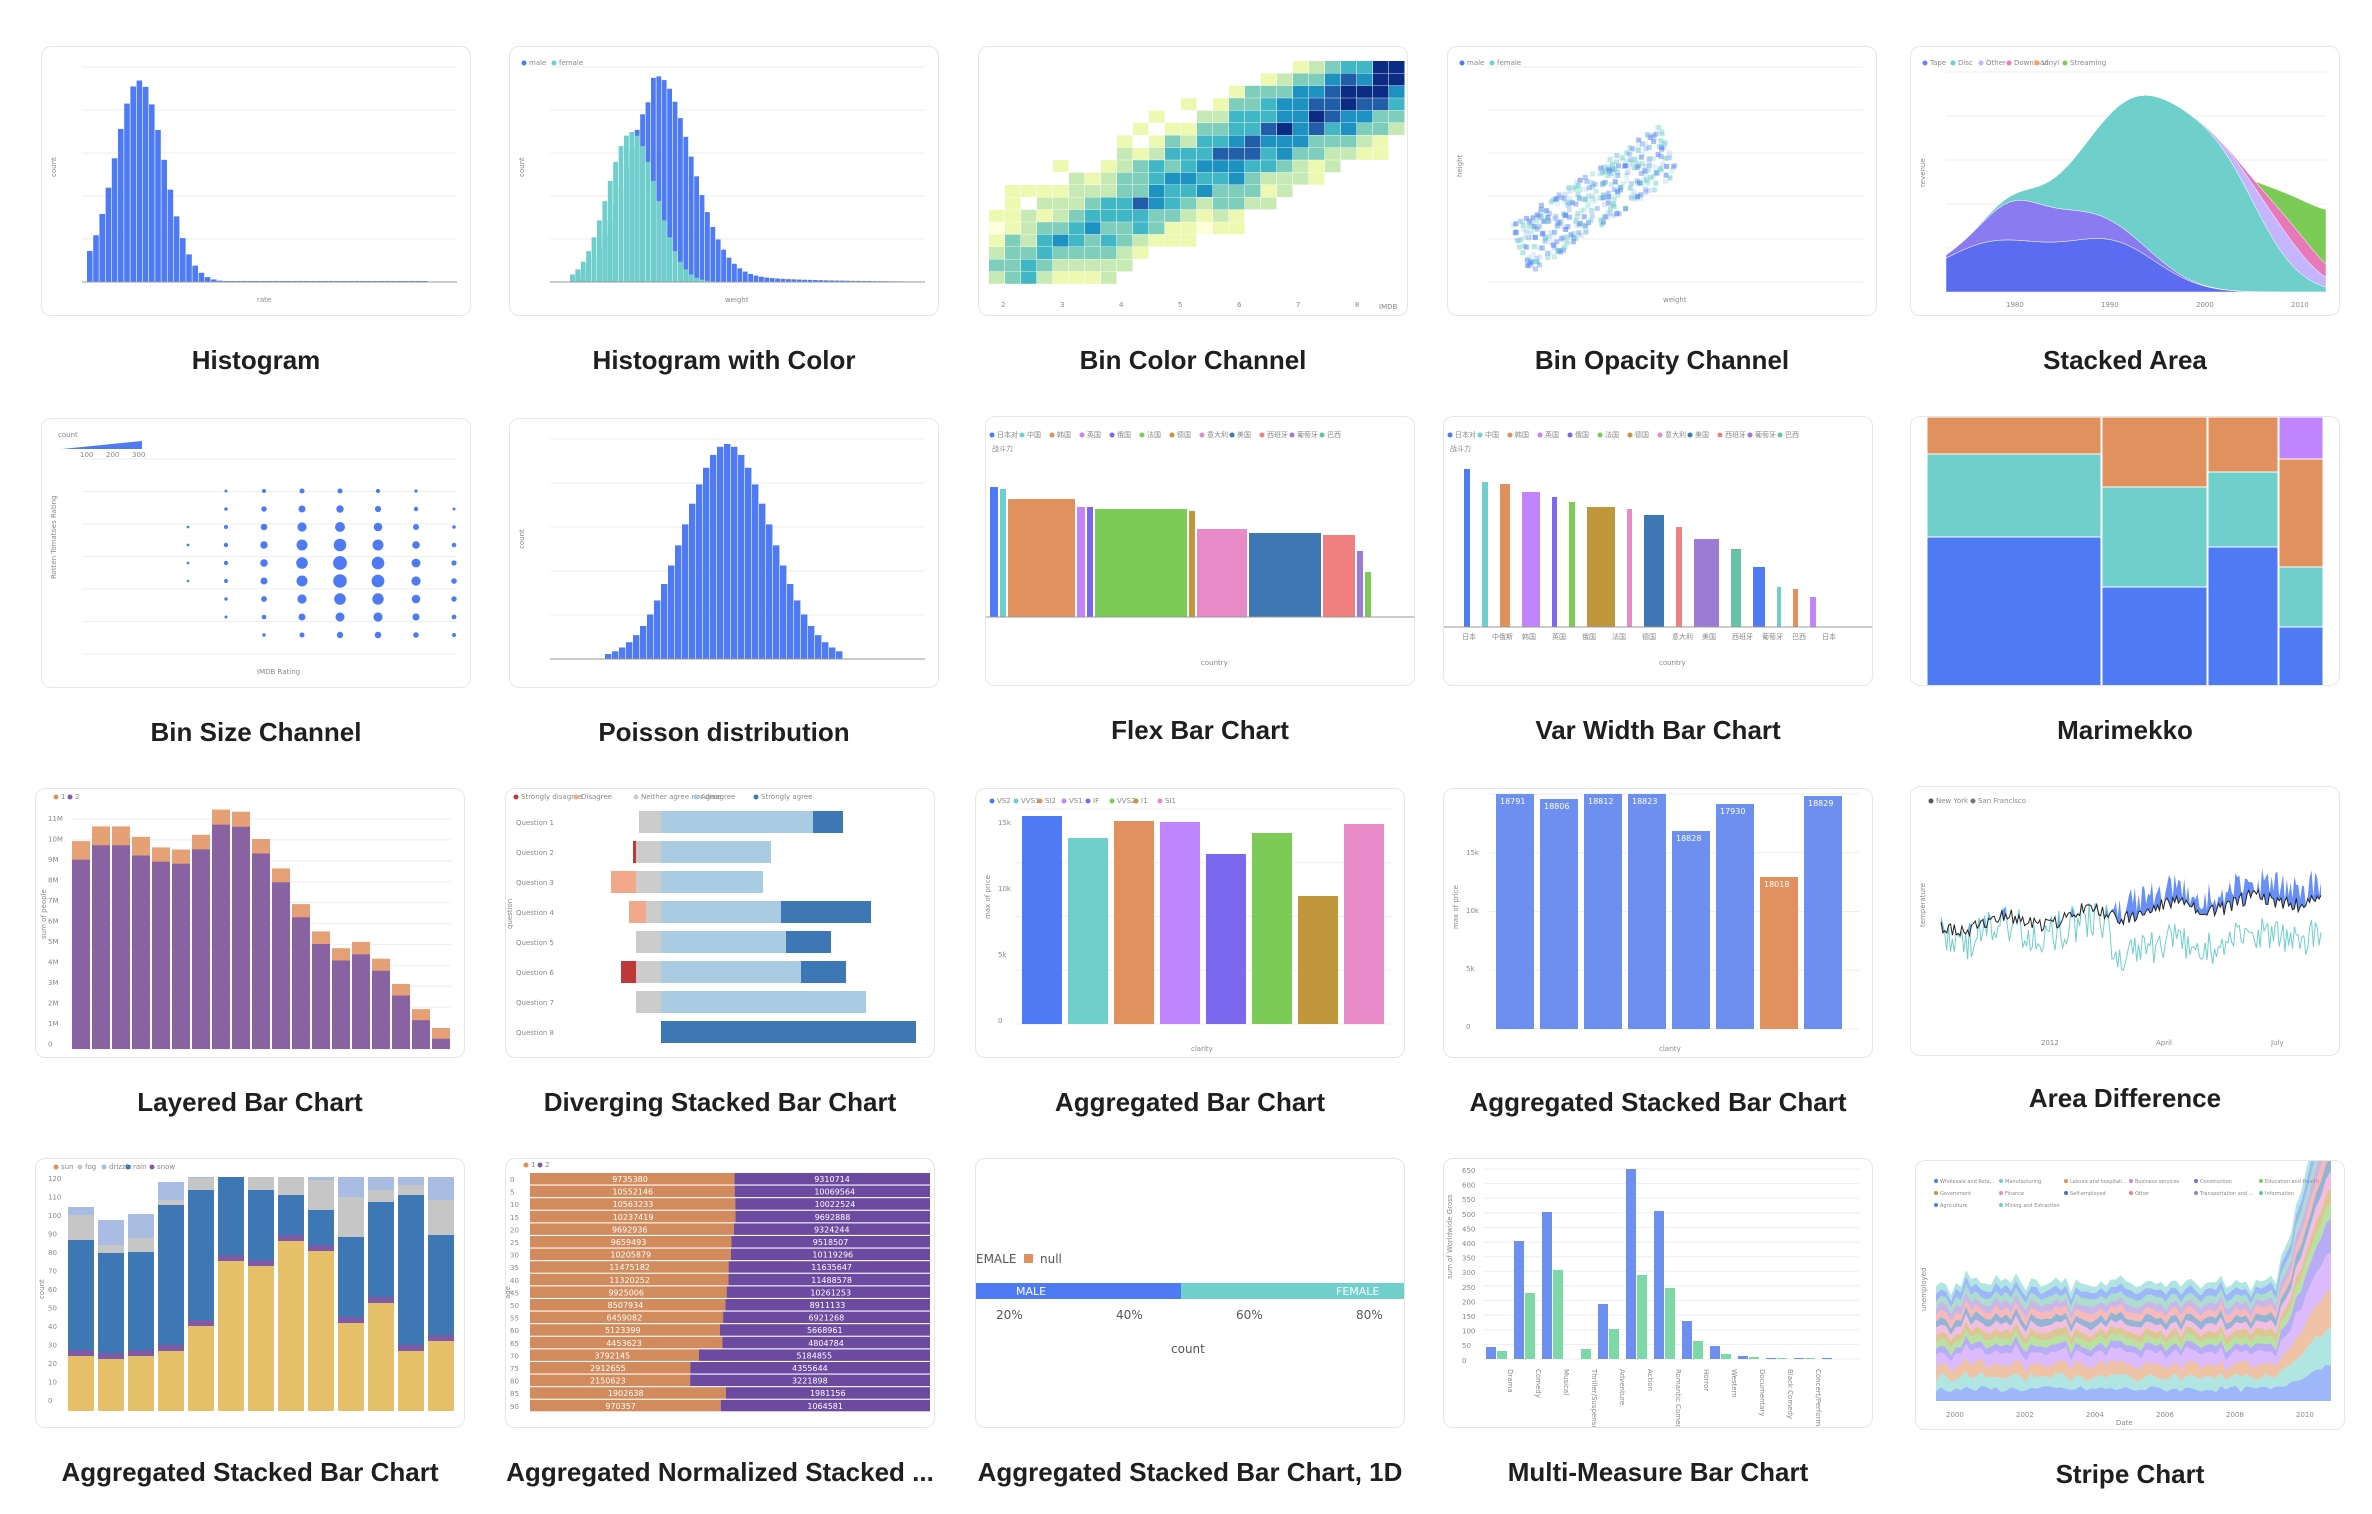 This screenshot has height=1514, width=2372. I want to click on title-aggregated-stacked-bar-chart-1d: Aggregated Stacked Bar Chart, 1D, so click(1190, 1472).